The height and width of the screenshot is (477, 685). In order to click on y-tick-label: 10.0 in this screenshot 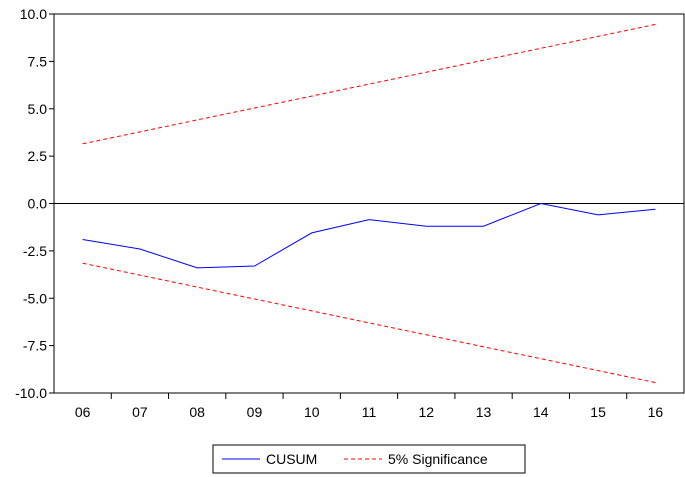, I will do `click(33, 14)`.